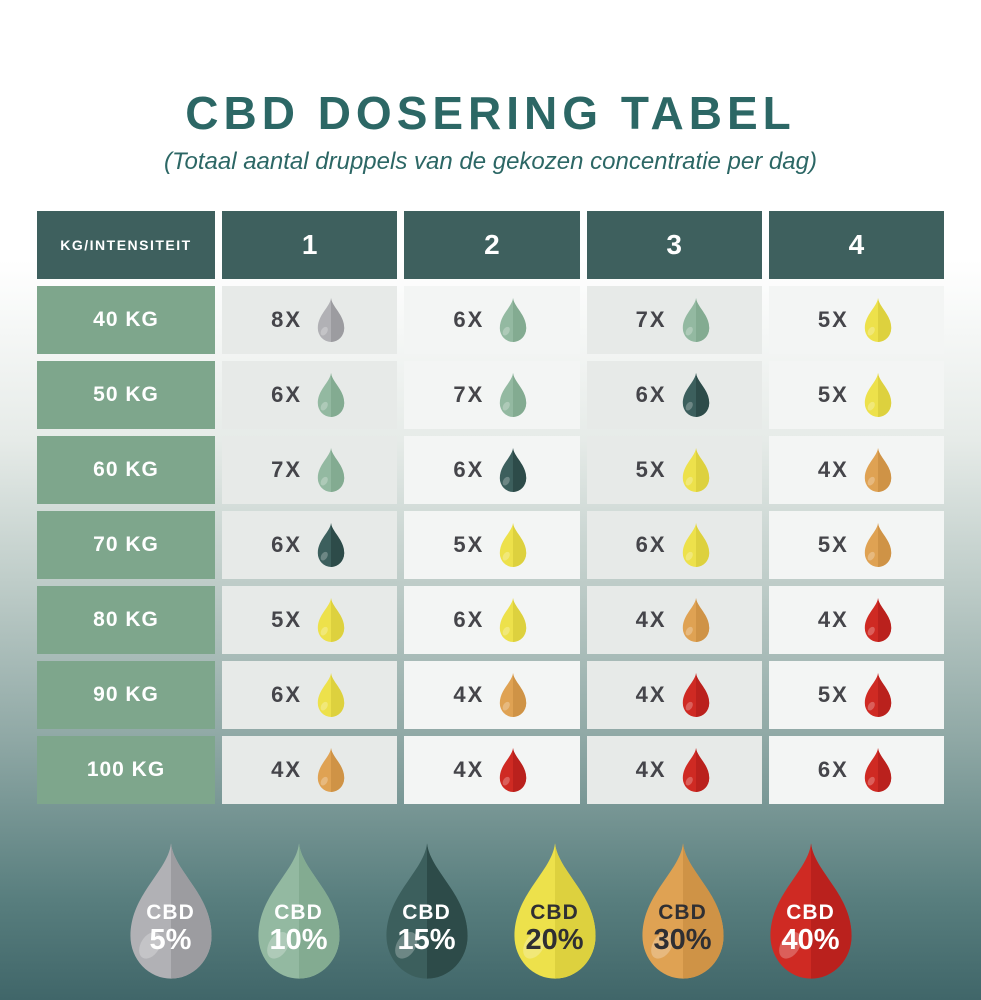  I want to click on legend-item-cbd-30: CBD 30%, so click(683, 911).